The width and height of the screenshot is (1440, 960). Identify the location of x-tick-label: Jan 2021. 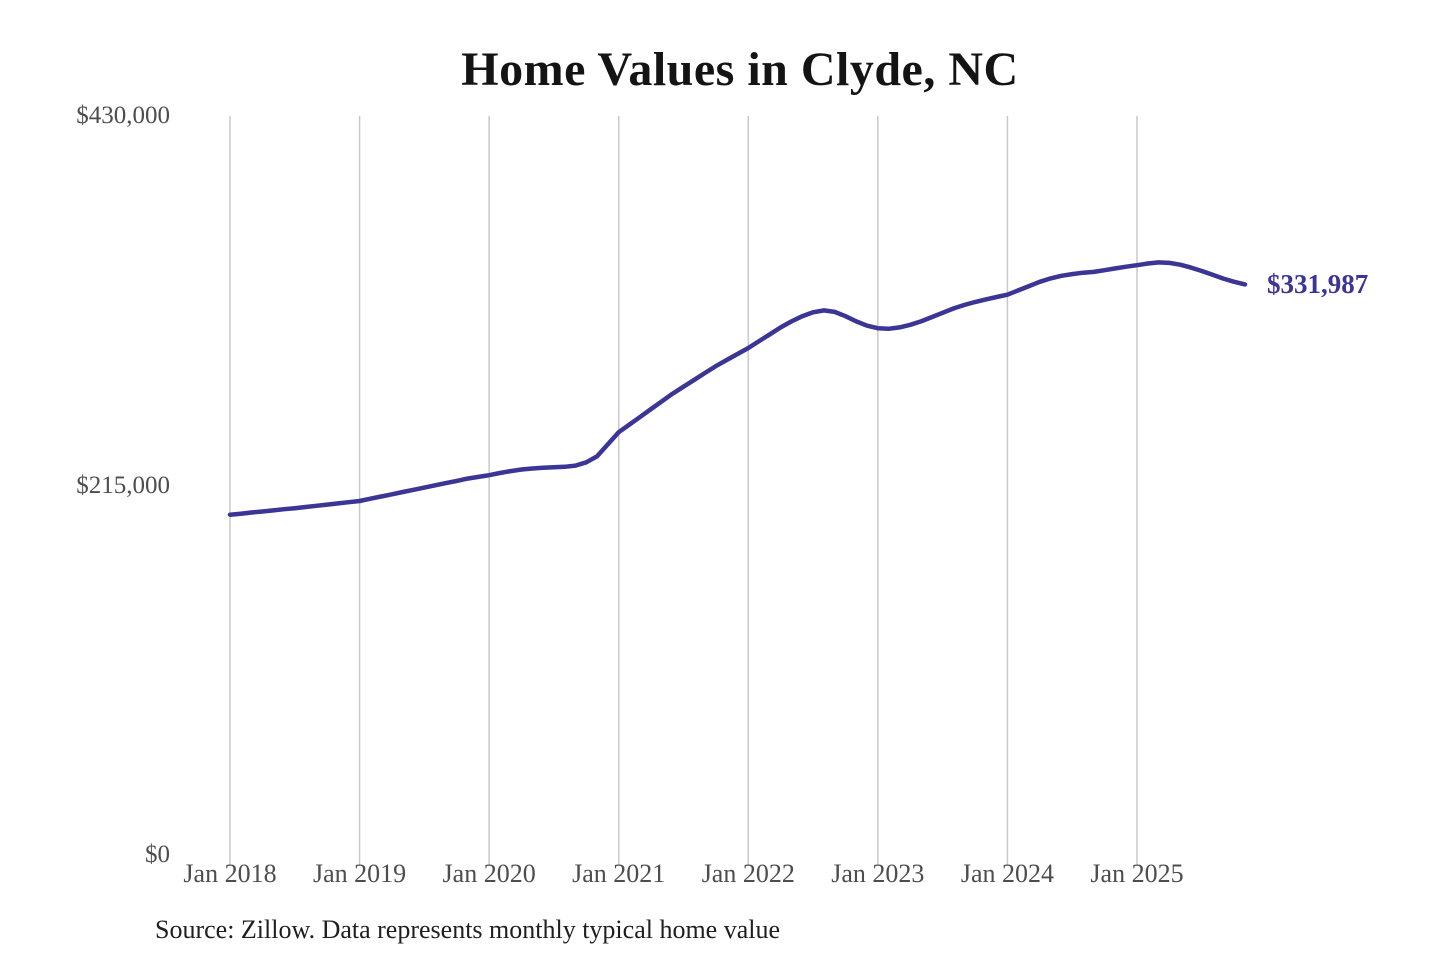
(619, 873).